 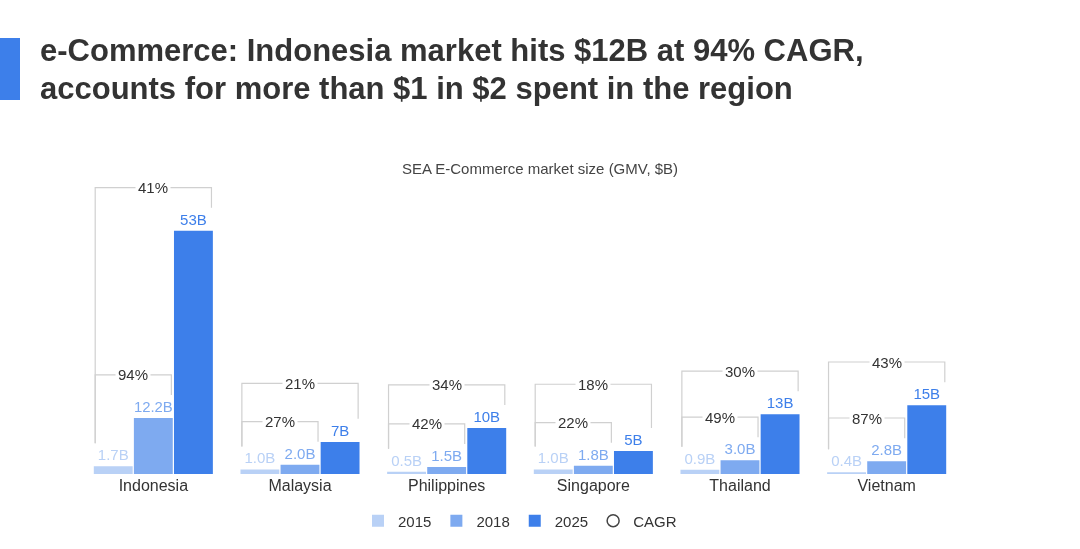 I want to click on chart-subtitle: SEA E-Commerce market size (GMV, $B), so click(x=540, y=168).